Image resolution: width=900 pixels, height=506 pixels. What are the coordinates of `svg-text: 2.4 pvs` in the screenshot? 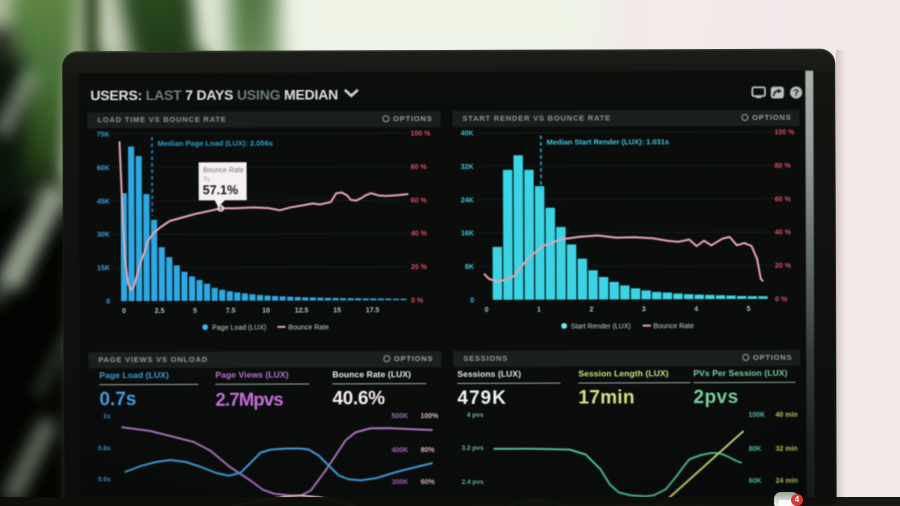 It's located at (473, 482).